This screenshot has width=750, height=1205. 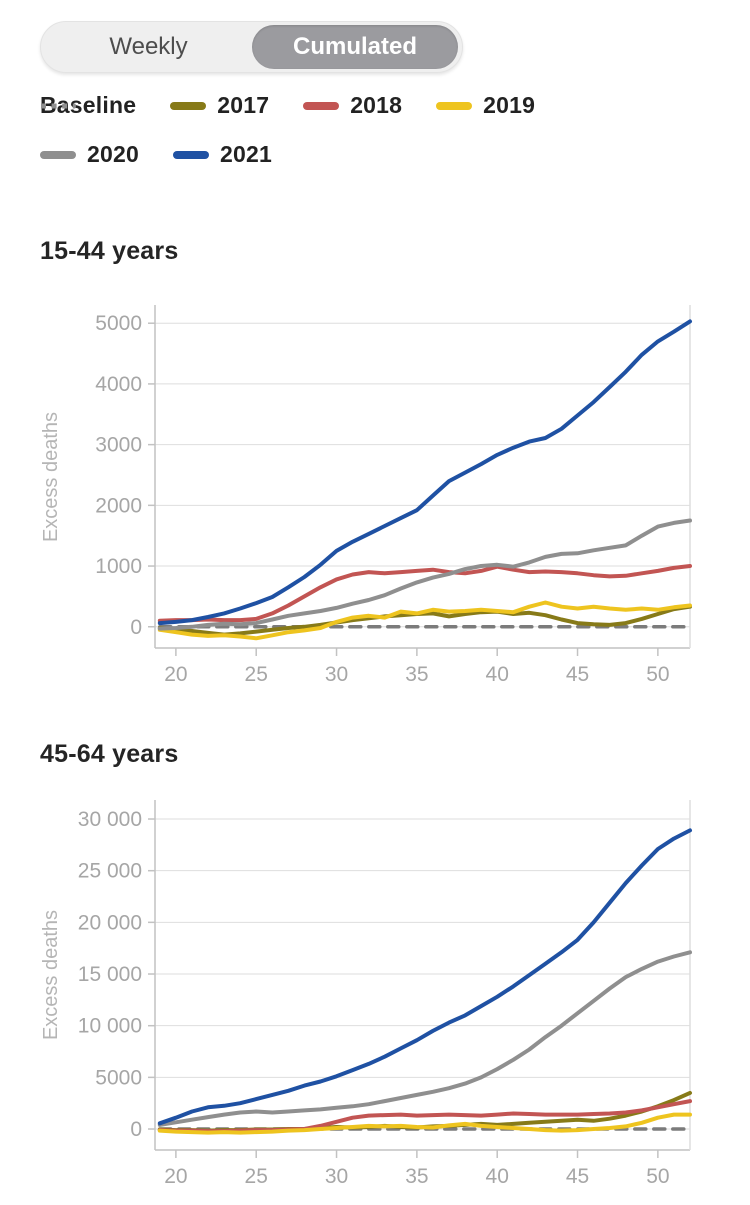 I want to click on y-tick-label: 15 000, so click(x=110, y=974).